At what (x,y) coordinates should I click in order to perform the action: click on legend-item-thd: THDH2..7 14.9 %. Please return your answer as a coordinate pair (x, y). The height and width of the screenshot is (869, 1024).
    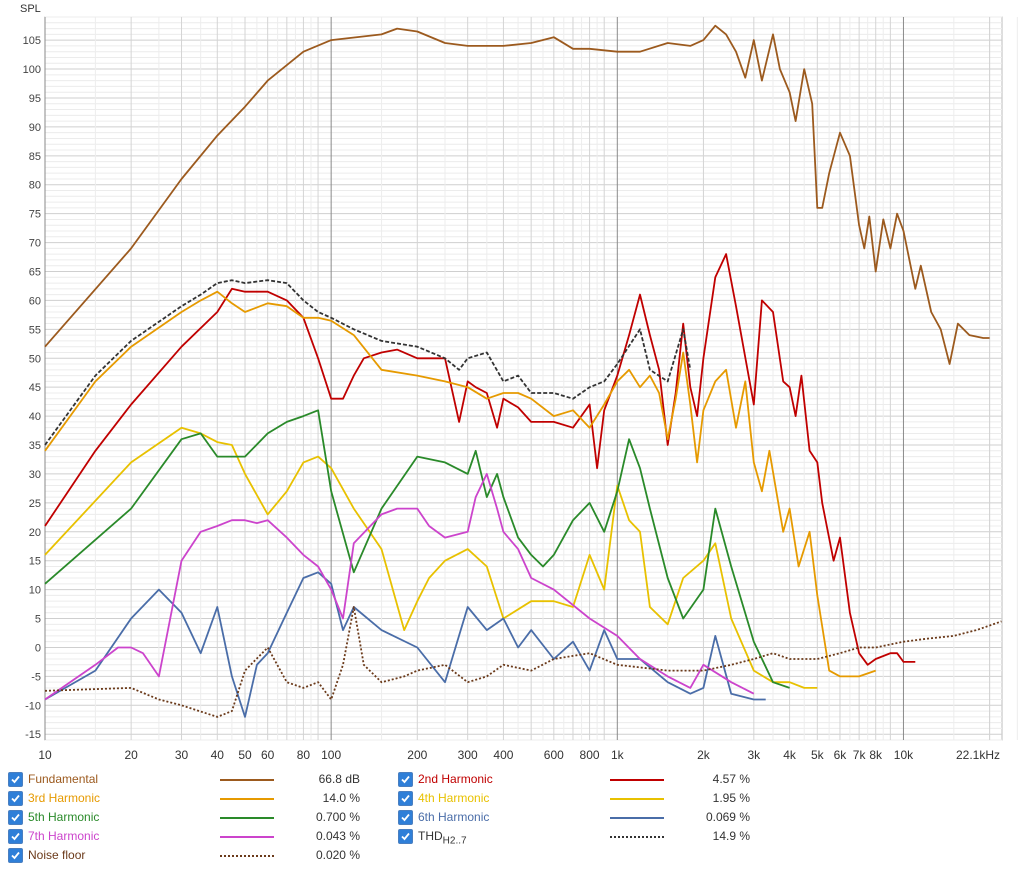
    Looking at the image, I should click on (588, 836).